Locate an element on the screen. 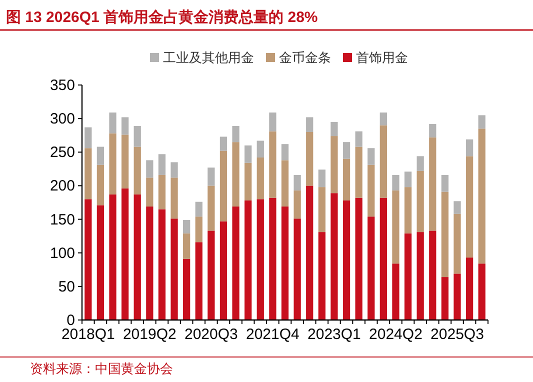 The height and width of the screenshot is (382, 533). y-tick-label: 200 is located at coordinates (62, 186).